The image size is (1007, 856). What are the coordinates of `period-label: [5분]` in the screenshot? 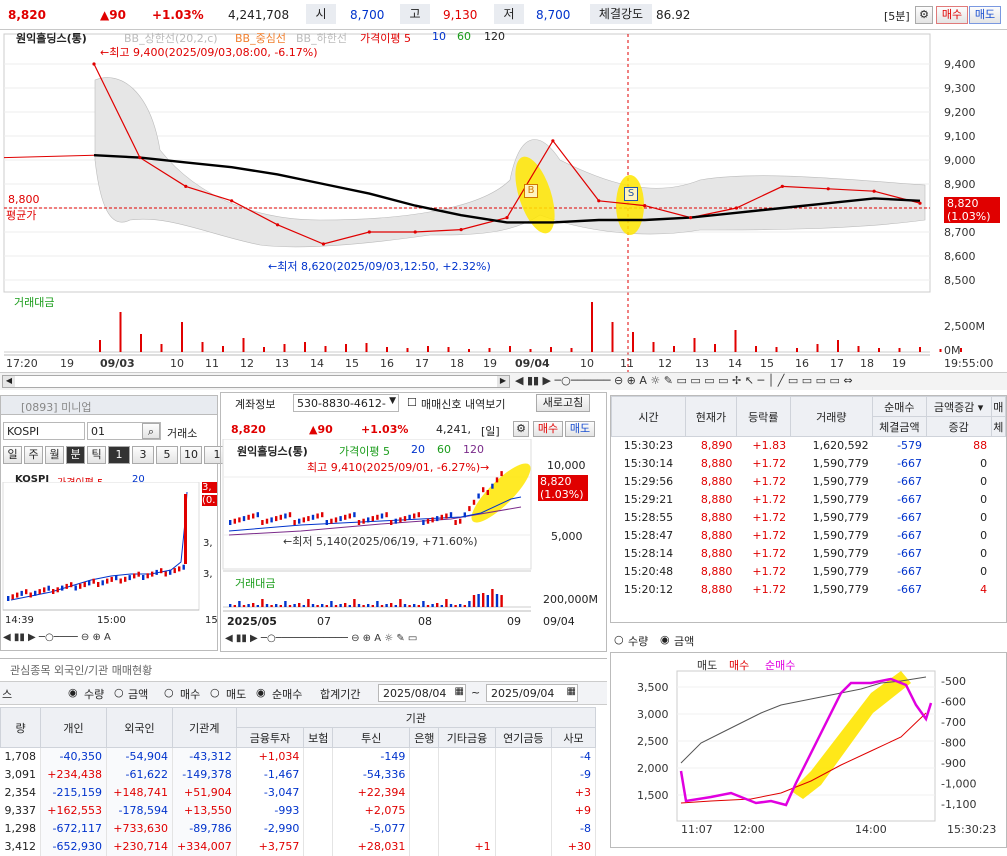 It's located at (897, 16).